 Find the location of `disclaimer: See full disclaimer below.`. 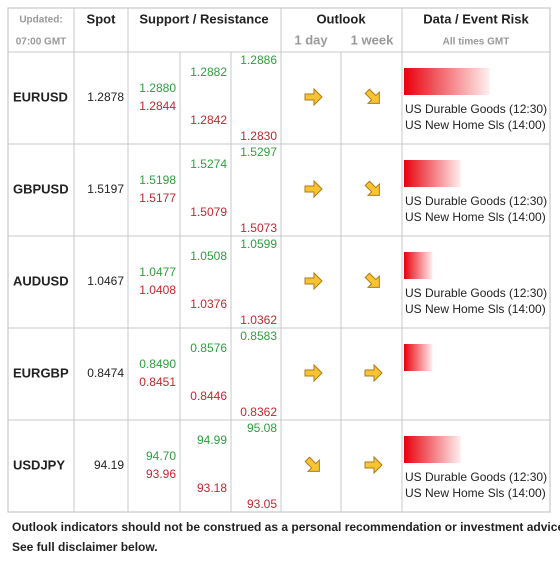

disclaimer: See full disclaimer below. is located at coordinates (85, 547).